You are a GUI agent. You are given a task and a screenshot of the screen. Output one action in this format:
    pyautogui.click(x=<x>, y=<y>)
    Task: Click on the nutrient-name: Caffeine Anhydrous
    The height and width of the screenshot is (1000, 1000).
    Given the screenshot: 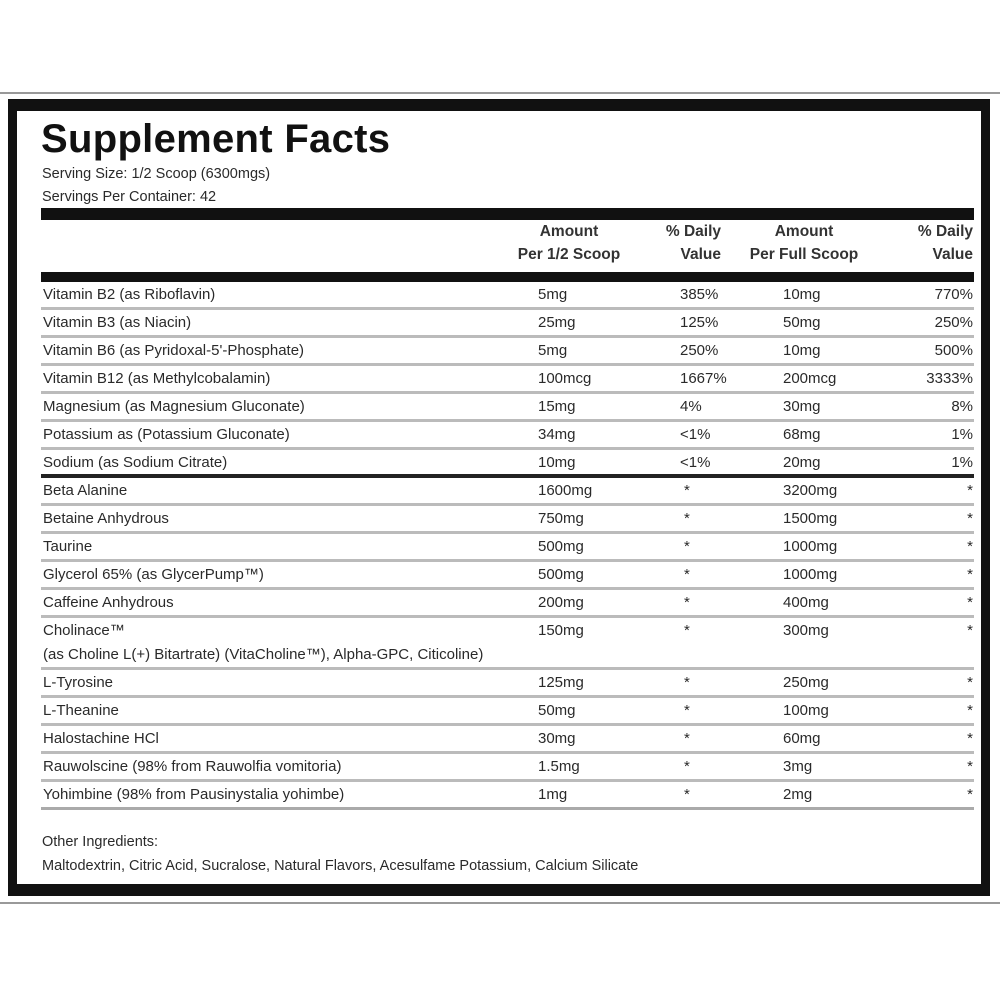 What is the action you would take?
    pyautogui.click(x=108, y=602)
    